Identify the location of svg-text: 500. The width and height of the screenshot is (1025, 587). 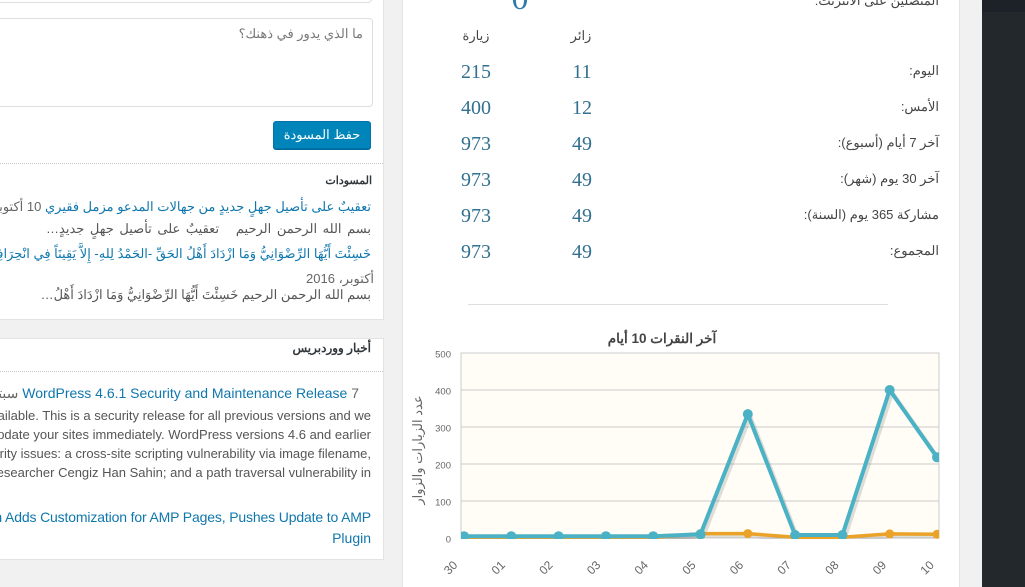
(443, 355).